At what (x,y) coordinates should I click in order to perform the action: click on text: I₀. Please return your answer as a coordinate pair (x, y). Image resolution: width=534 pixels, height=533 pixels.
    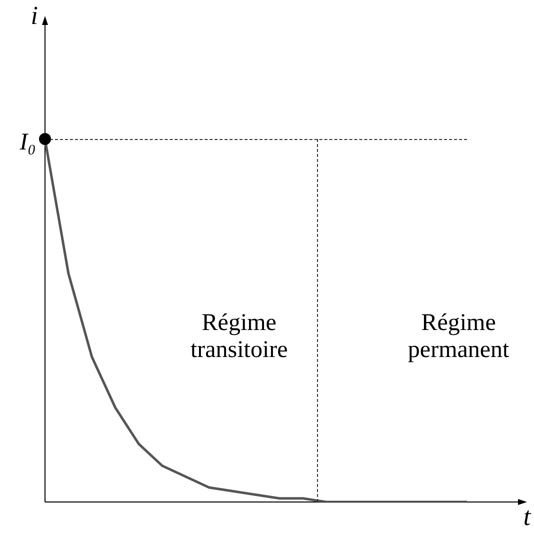
    Looking at the image, I should click on (27, 143).